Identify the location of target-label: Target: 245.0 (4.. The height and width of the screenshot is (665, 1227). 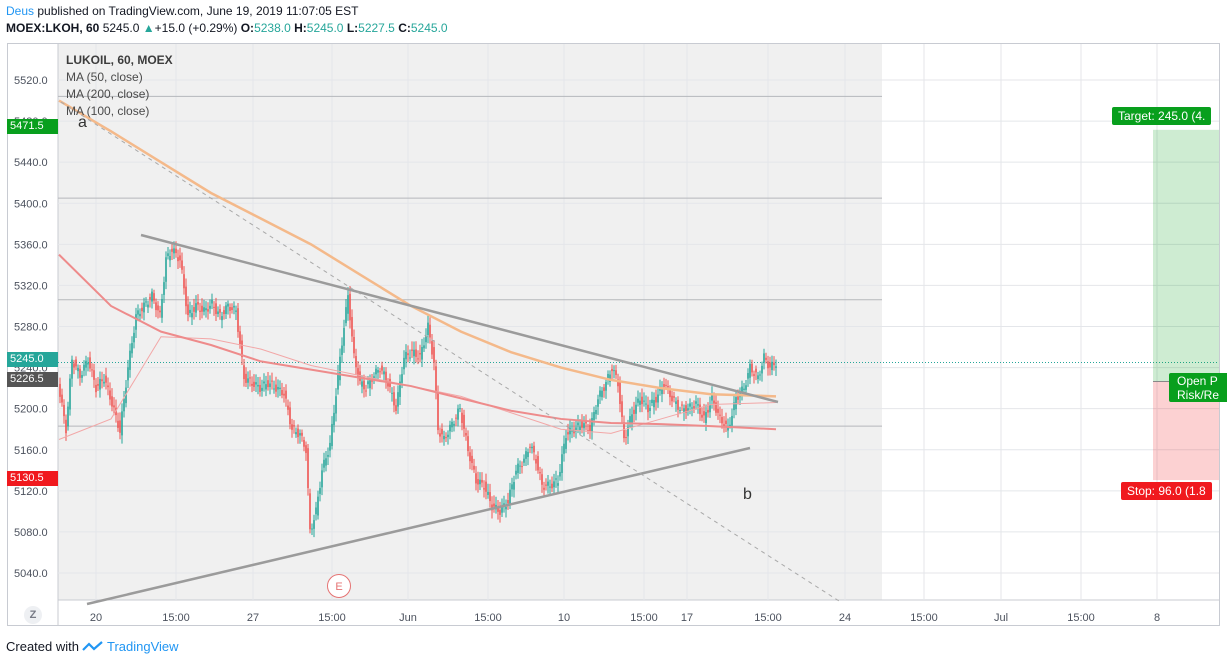
(1162, 116).